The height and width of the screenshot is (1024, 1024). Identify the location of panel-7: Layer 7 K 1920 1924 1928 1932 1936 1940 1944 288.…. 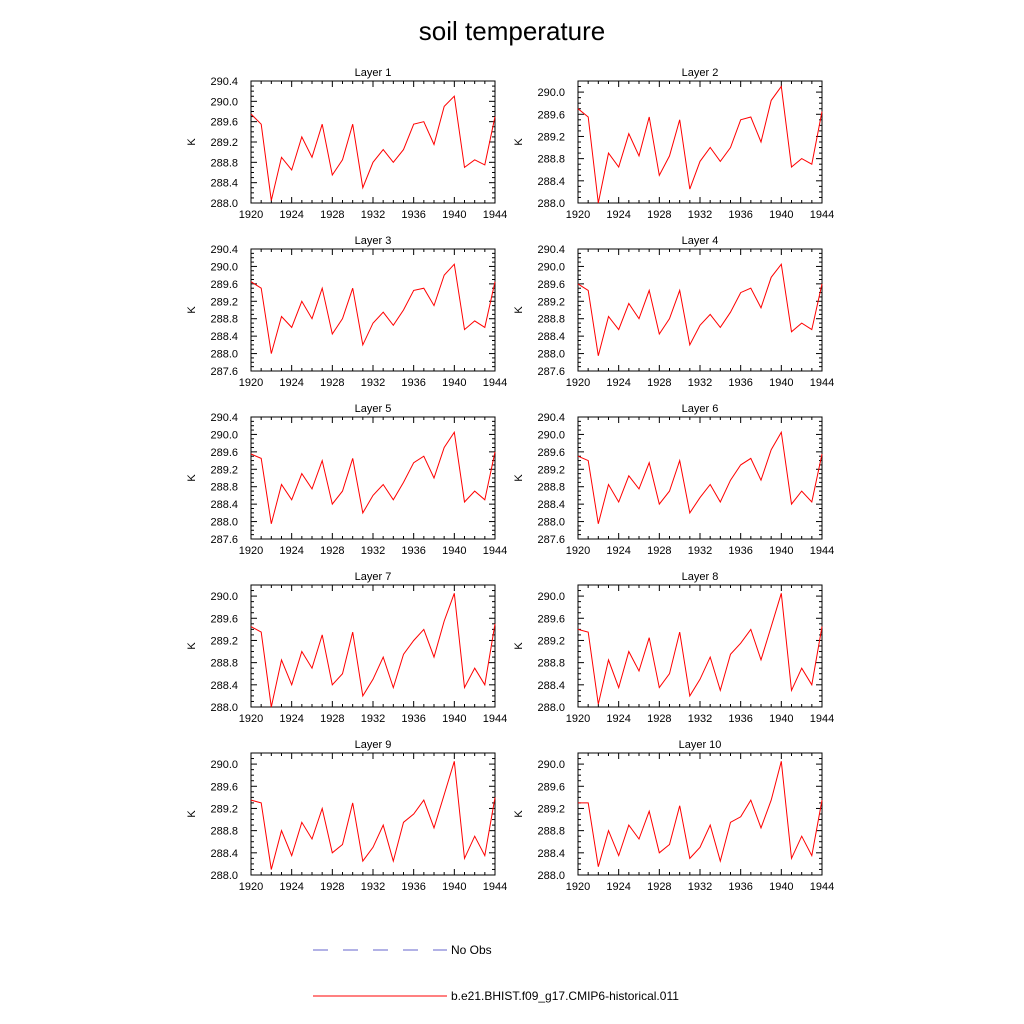
(346, 648).